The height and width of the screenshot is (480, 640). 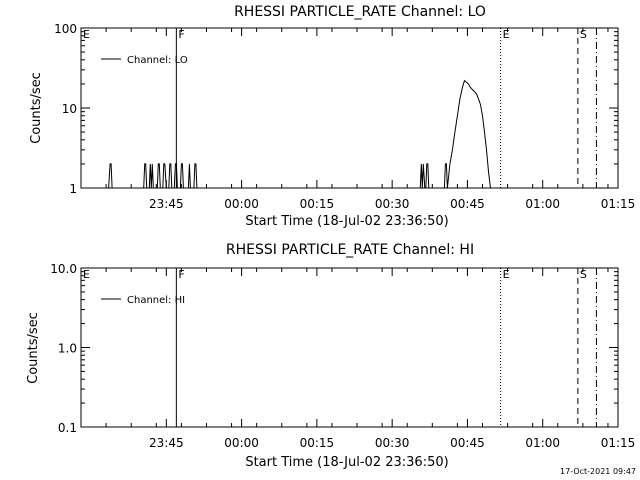 What do you see at coordinates (73, 189) in the screenshot?
I see `y-tick-label: 1` at bounding box center [73, 189].